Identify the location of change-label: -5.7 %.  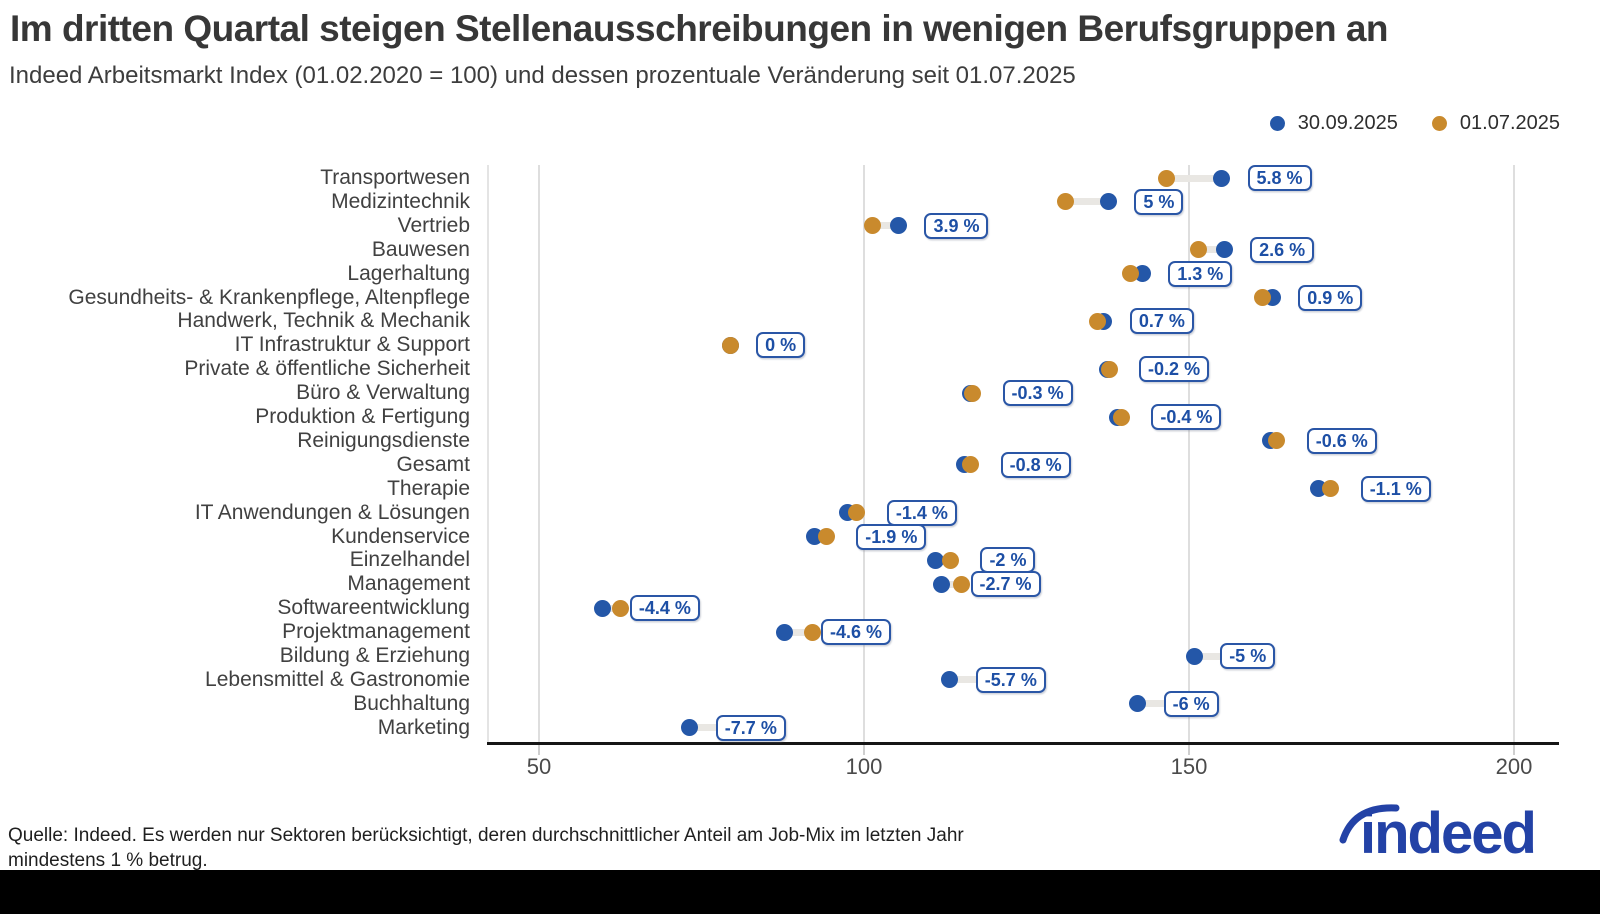
(1010, 679).